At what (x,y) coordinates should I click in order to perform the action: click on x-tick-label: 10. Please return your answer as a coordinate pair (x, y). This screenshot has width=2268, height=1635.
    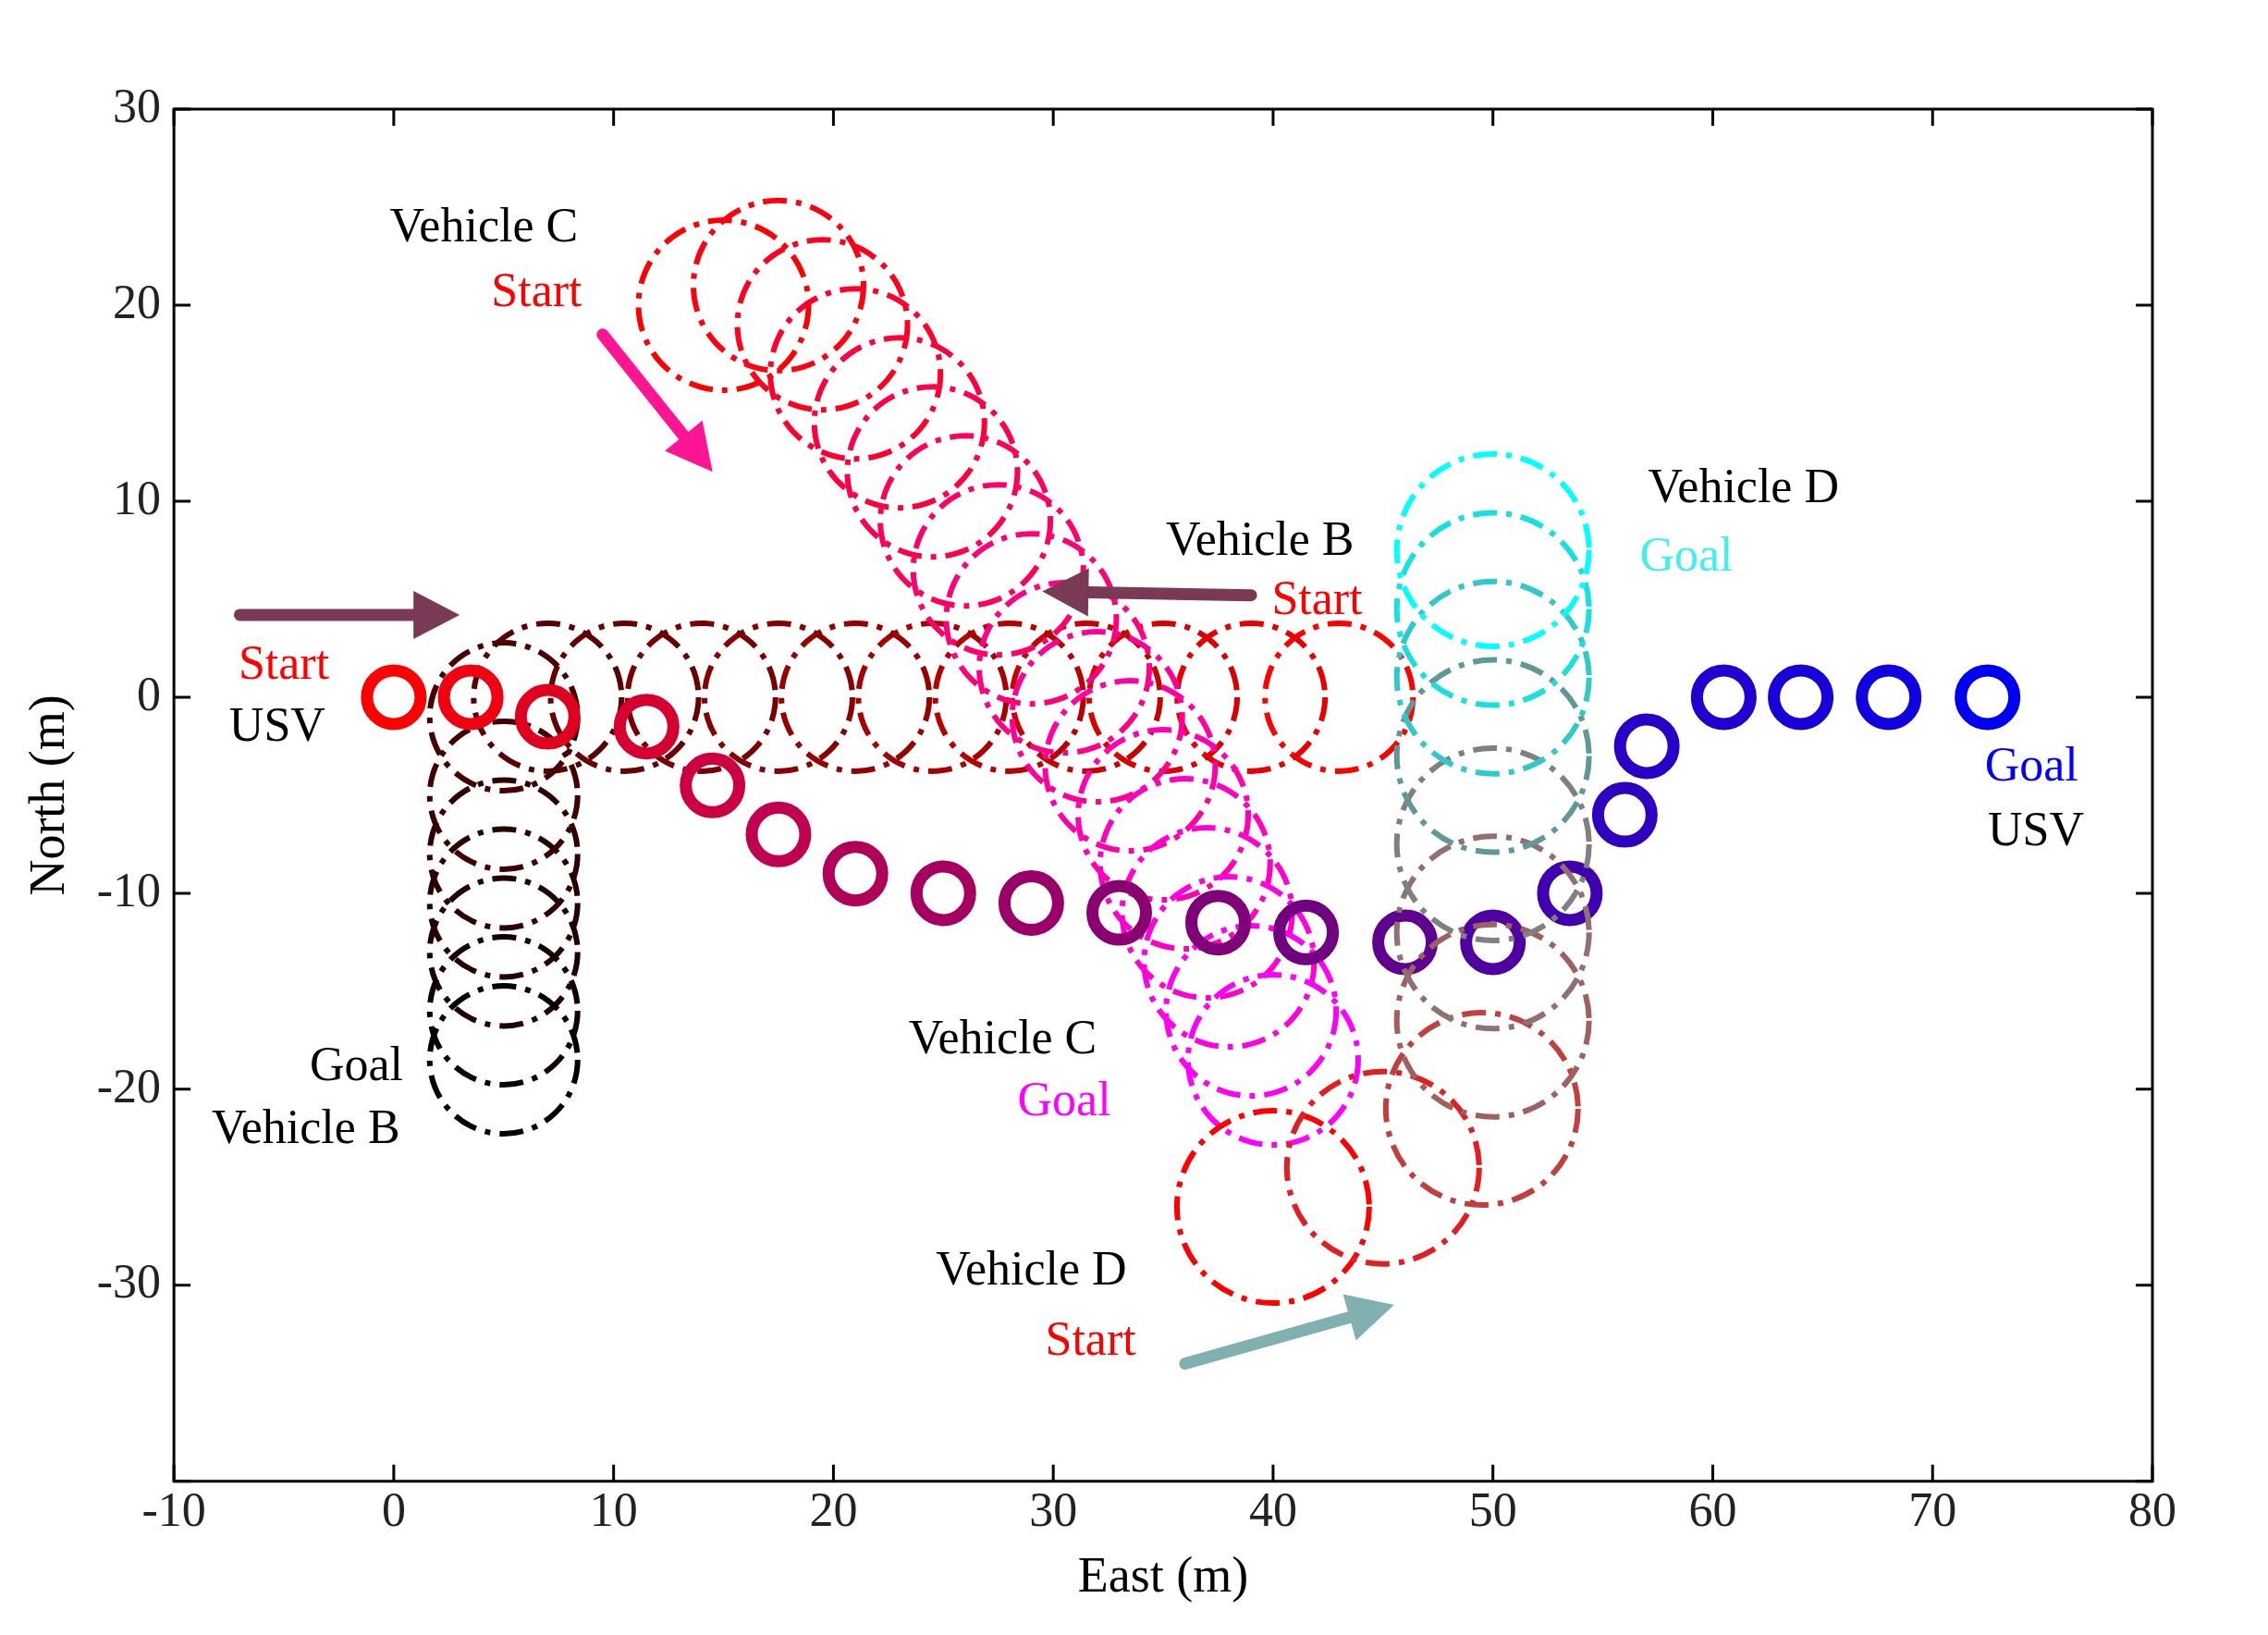
    Looking at the image, I should click on (613, 1509).